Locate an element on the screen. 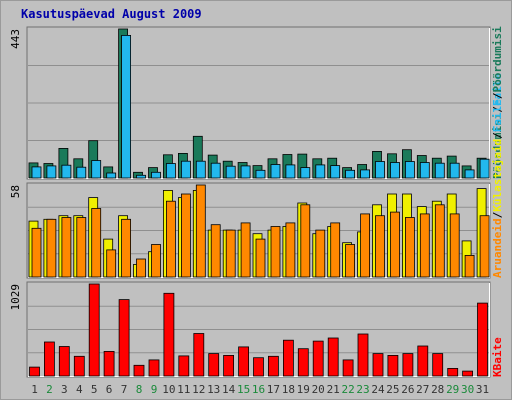  panel-legend: KBaite is located at coordinates (497, 357).